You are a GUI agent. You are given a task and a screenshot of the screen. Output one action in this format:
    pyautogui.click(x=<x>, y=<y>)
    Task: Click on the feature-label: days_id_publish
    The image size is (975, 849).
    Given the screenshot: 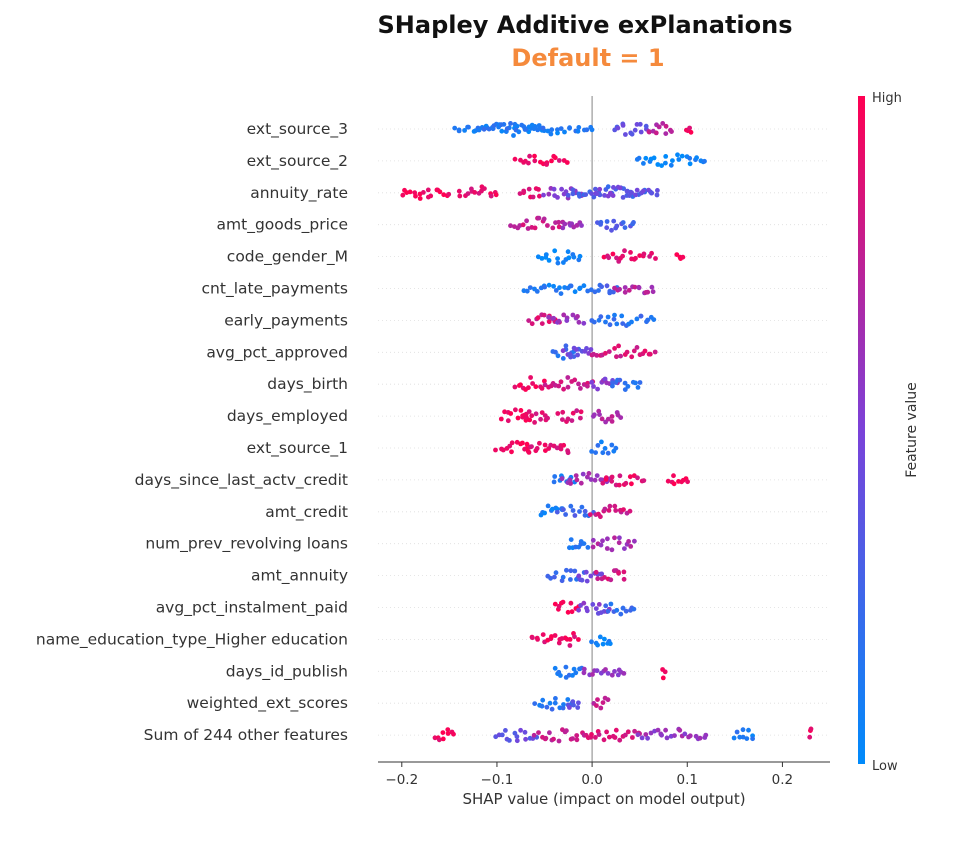 What is the action you would take?
    pyautogui.click(x=287, y=671)
    